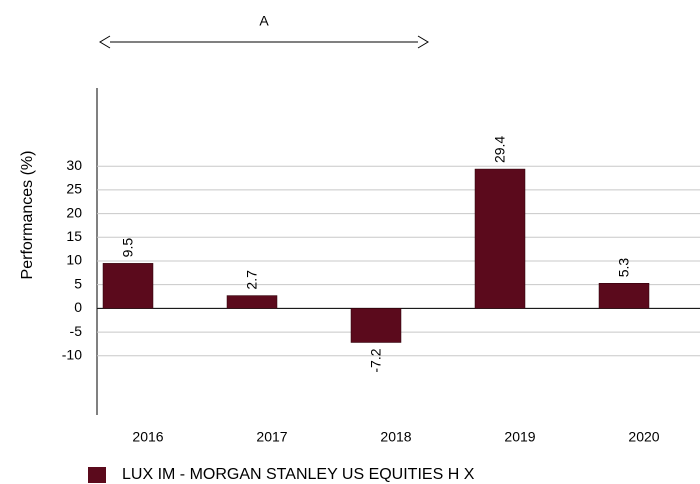 The height and width of the screenshot is (484, 700). Describe the element at coordinates (27, 215) in the screenshot. I see `y-axis-label: Performances (%)` at that location.